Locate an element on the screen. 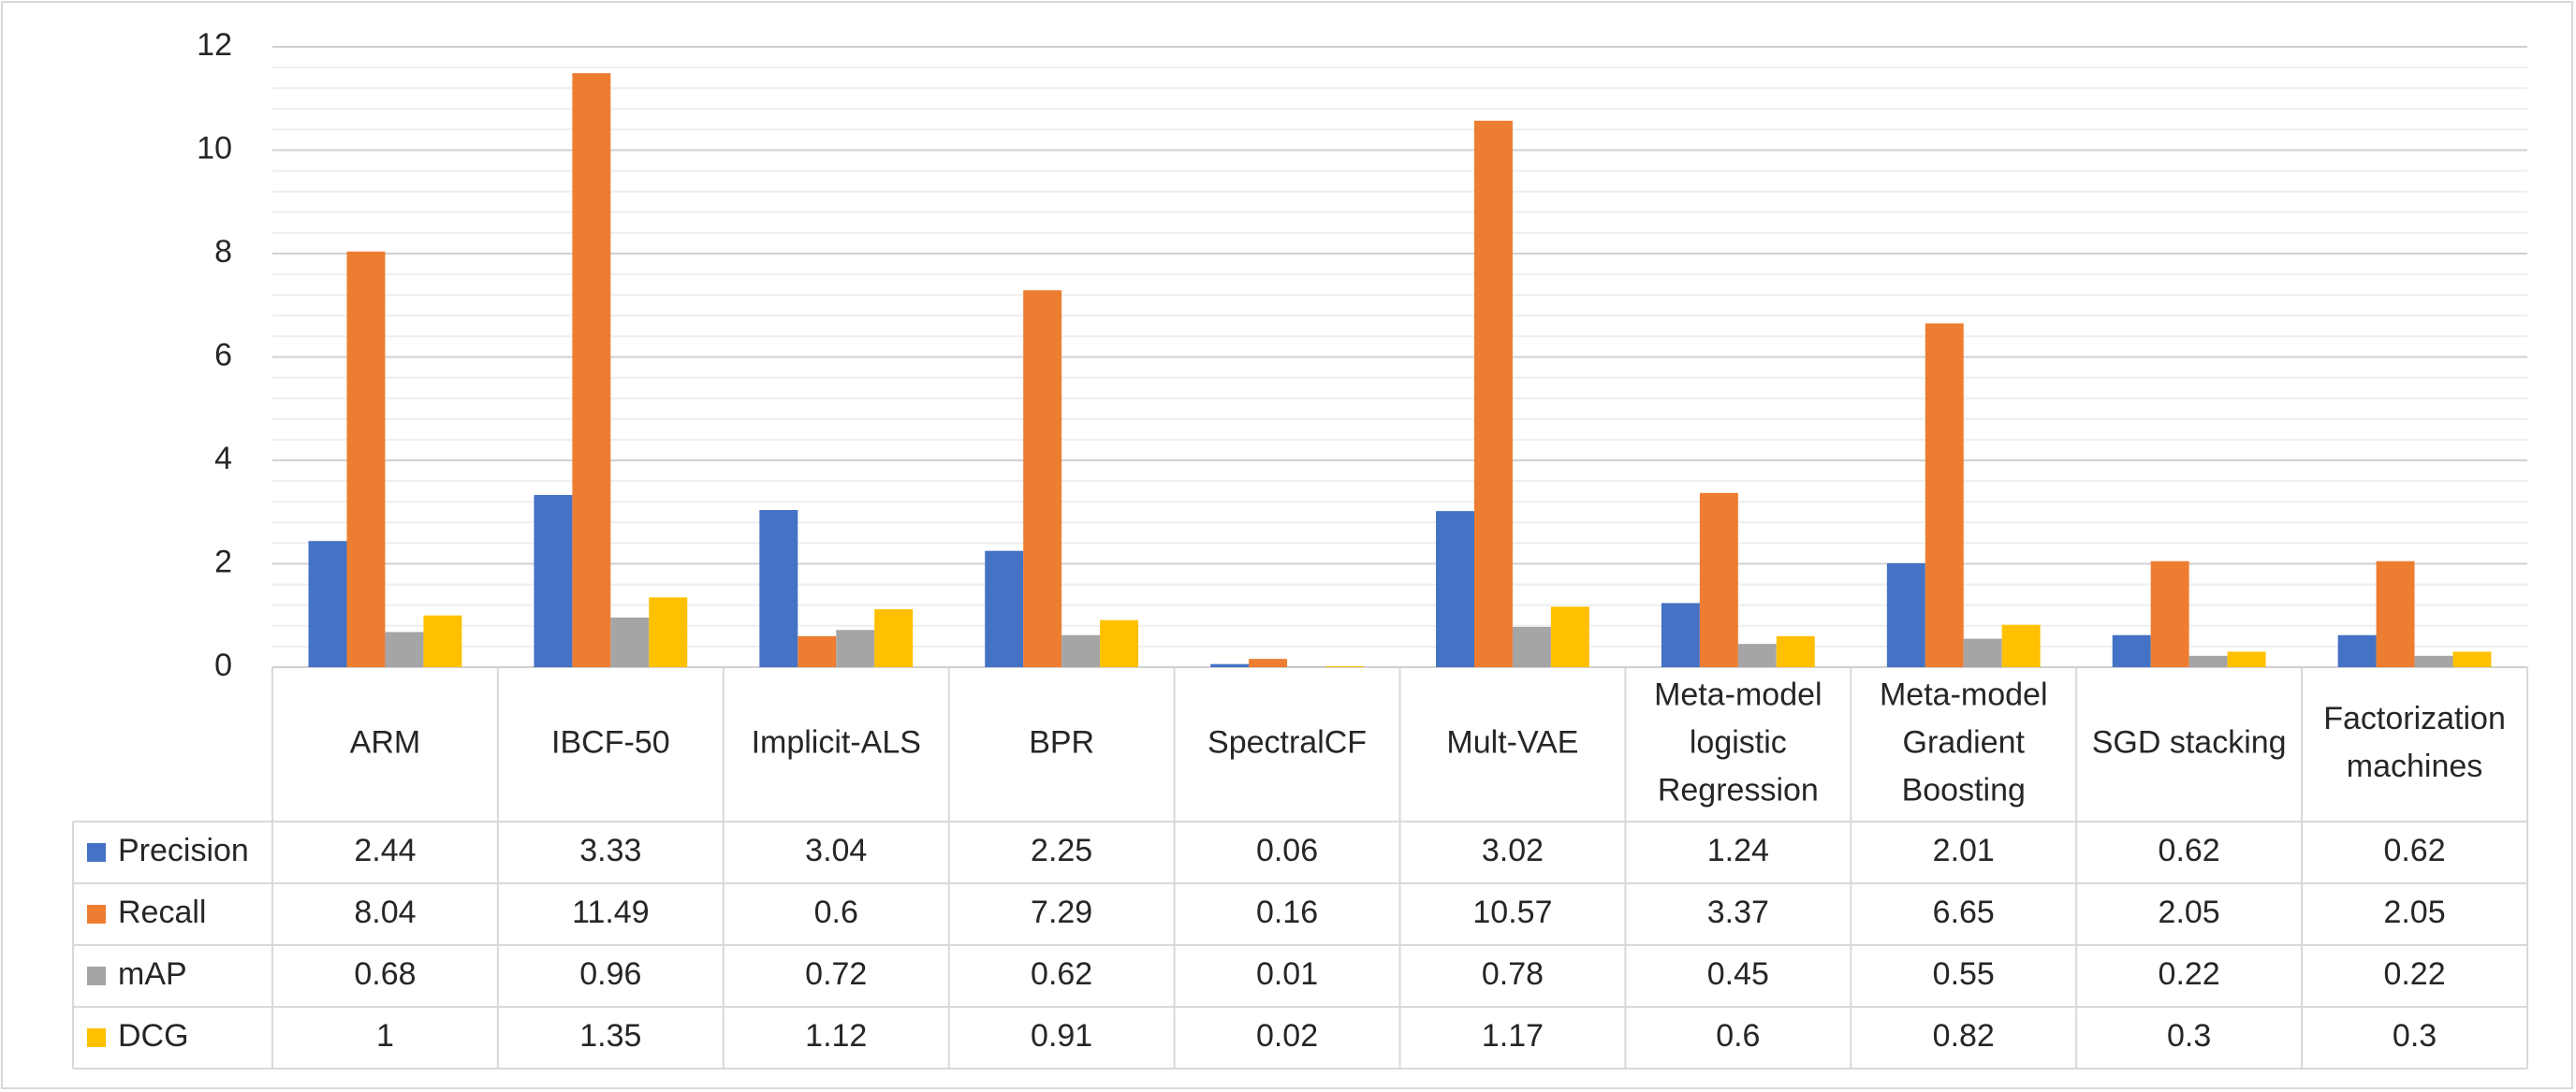  data-table-cell: 3.04 is located at coordinates (836, 850).